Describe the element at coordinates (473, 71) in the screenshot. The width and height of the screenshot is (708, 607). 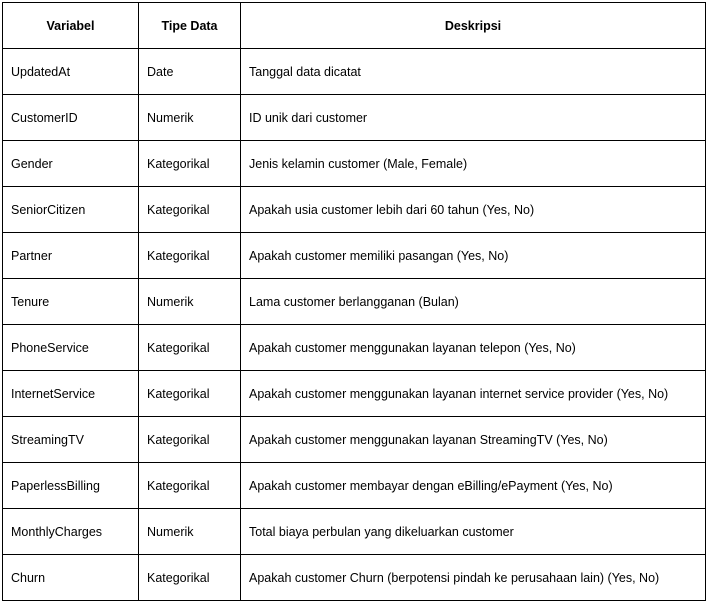
I see `cell-deskripsi: Tanggal data dicatat` at that location.